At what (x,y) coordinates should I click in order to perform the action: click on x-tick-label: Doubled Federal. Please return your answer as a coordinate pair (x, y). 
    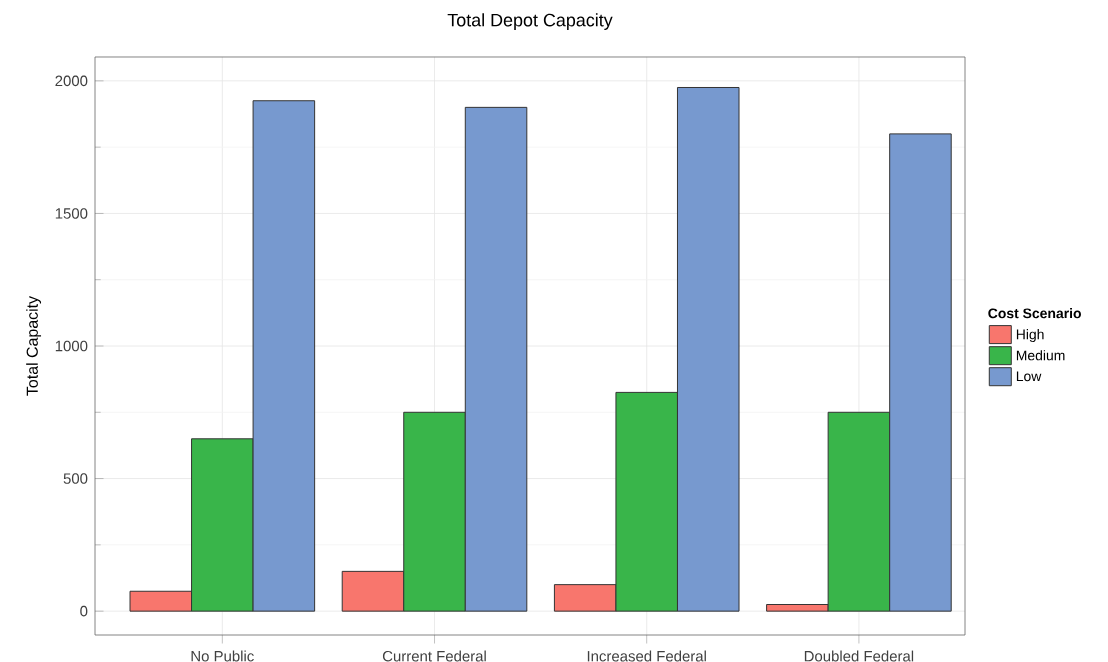
    Looking at the image, I should click on (859, 656).